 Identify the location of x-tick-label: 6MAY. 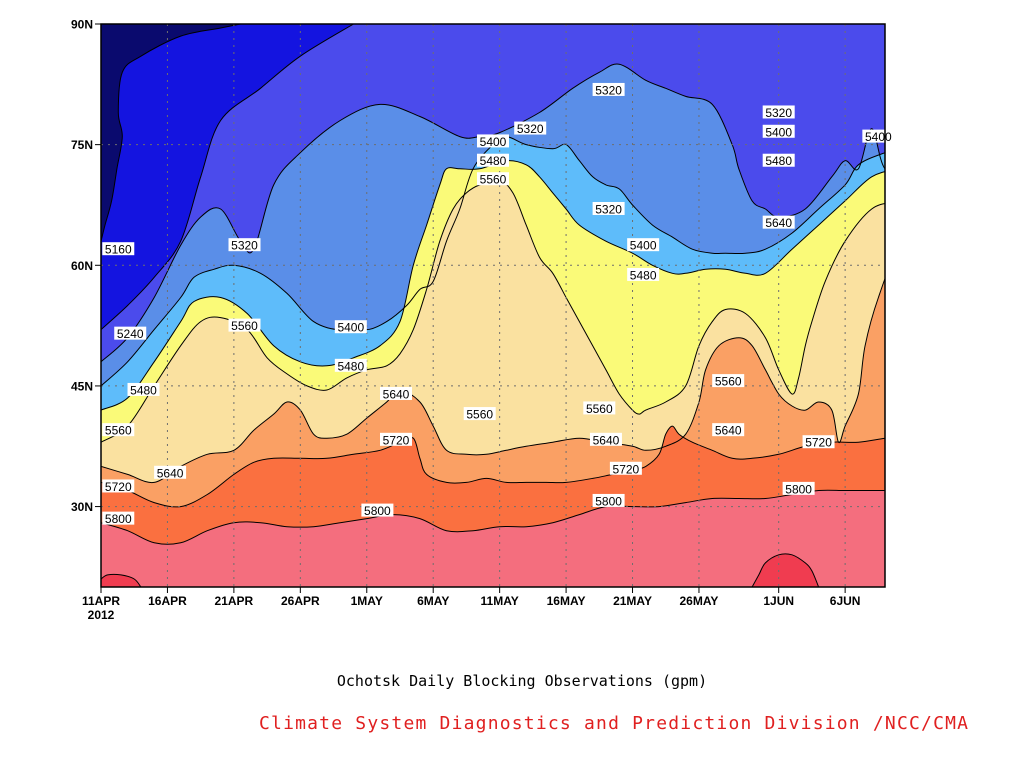
(433, 601).